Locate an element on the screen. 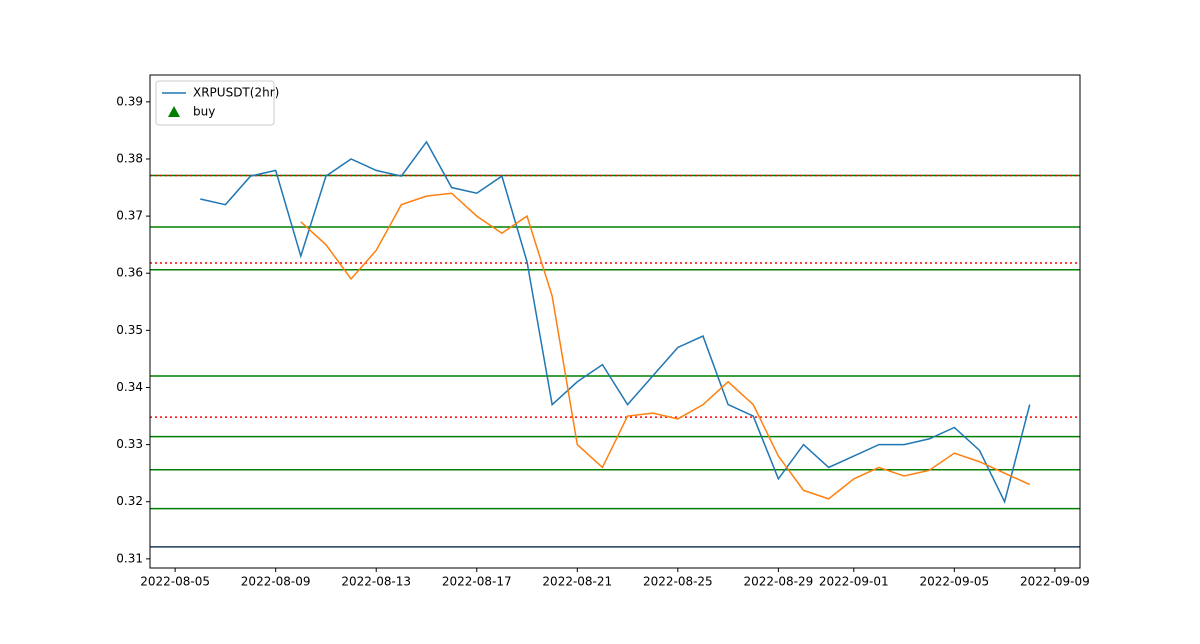 This screenshot has height=644, width=1200. legend-swatch is located at coordinates (174, 111).